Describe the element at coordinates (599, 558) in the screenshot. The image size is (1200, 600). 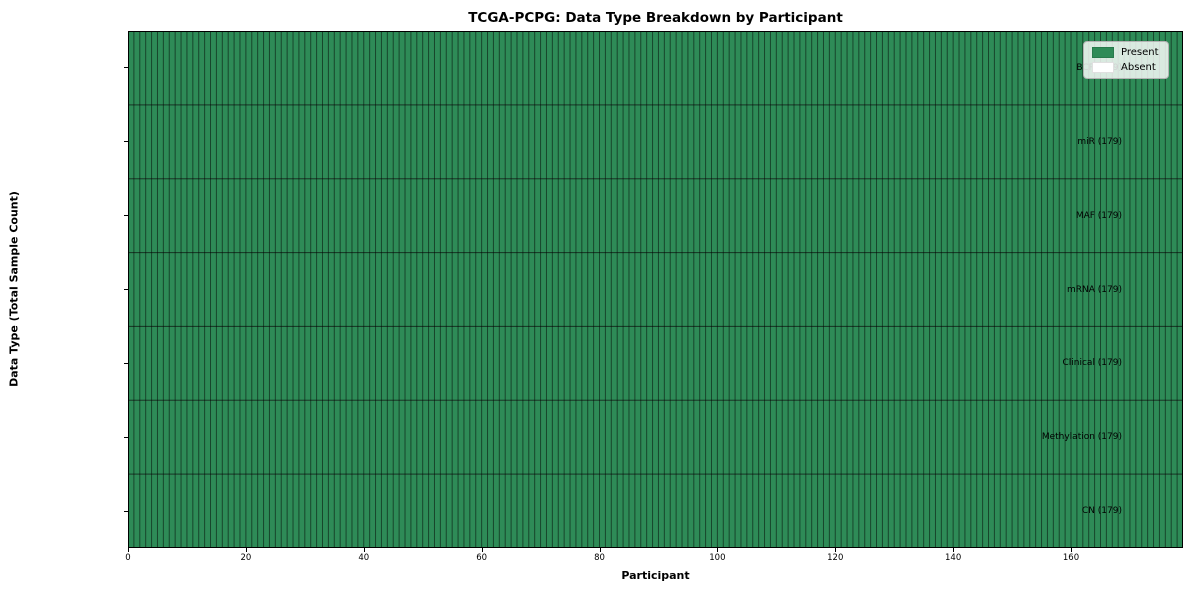
I see `x-tick-label: 80` at that location.